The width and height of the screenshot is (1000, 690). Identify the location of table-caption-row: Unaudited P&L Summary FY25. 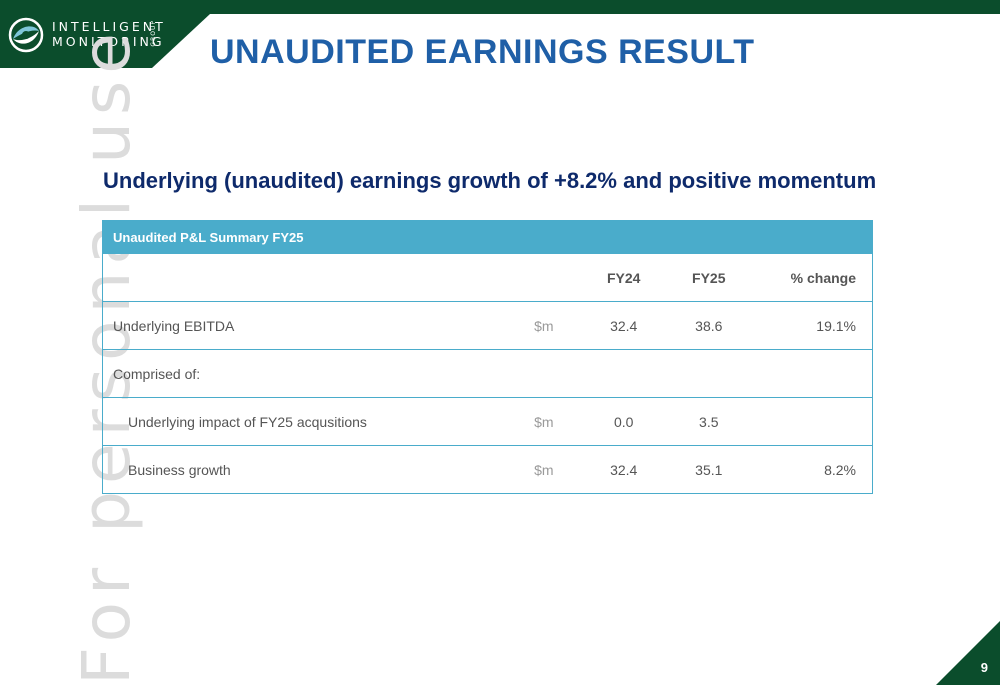
(487, 237).